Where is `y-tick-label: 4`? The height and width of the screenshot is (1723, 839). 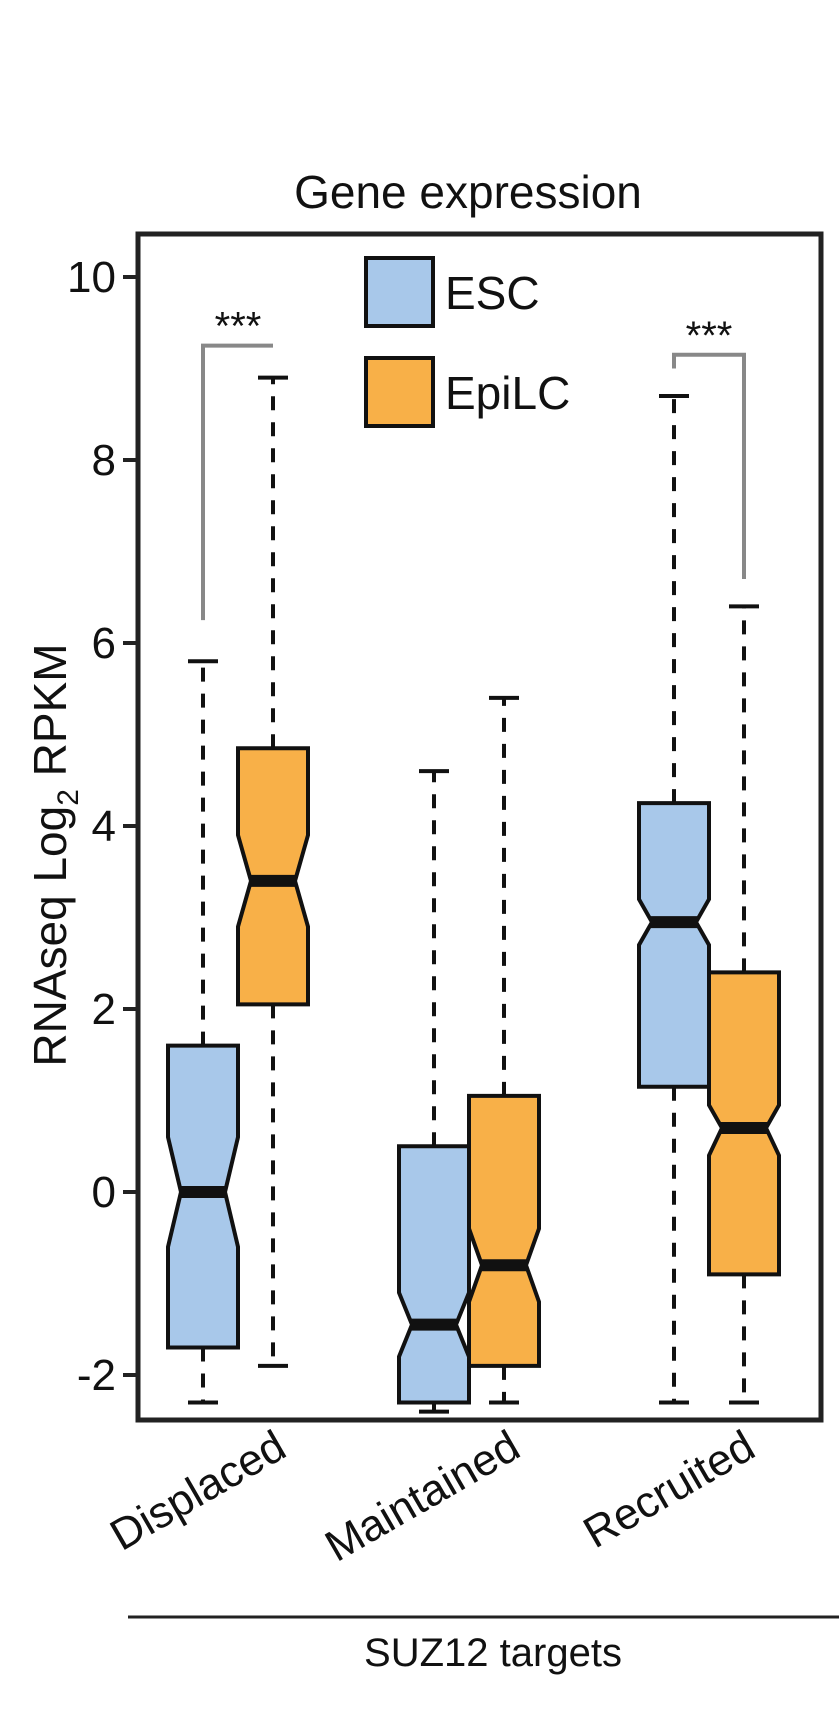
y-tick-label: 4 is located at coordinates (104, 826).